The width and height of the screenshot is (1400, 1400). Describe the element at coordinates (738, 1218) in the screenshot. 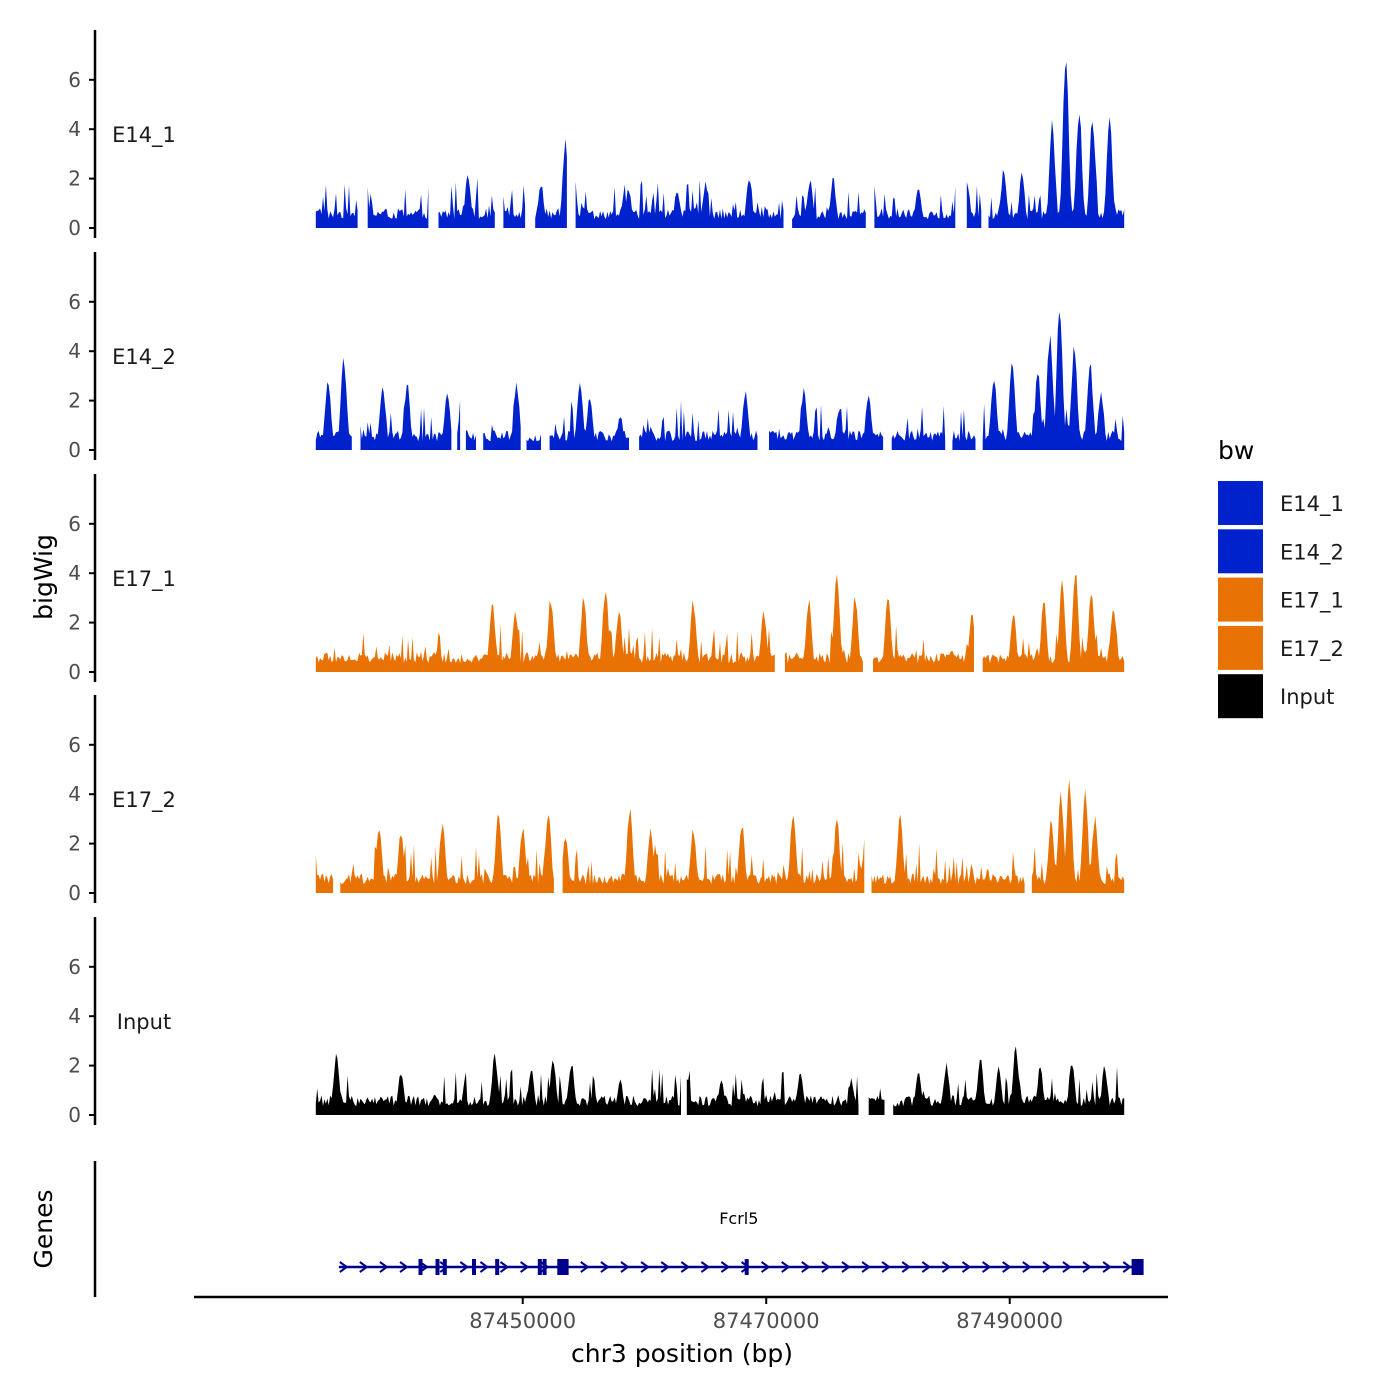

I see `gene-label: Fcrl5` at that location.